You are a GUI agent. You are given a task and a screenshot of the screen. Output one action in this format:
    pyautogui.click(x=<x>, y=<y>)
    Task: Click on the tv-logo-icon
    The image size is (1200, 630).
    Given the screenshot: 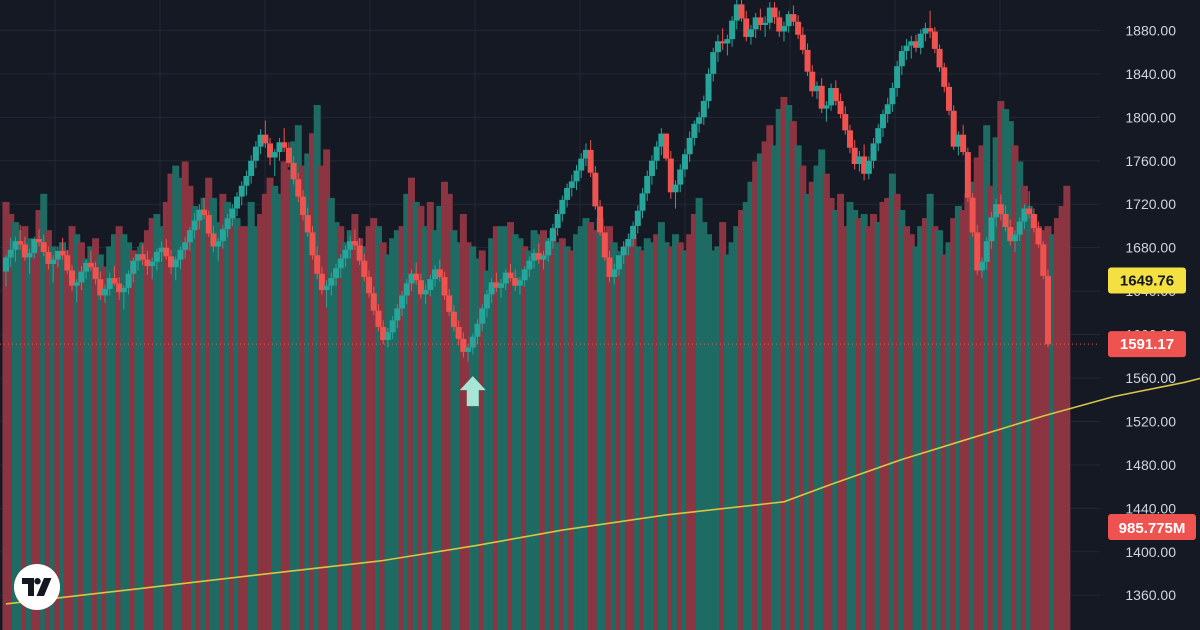 What is the action you would take?
    pyautogui.click(x=37, y=587)
    